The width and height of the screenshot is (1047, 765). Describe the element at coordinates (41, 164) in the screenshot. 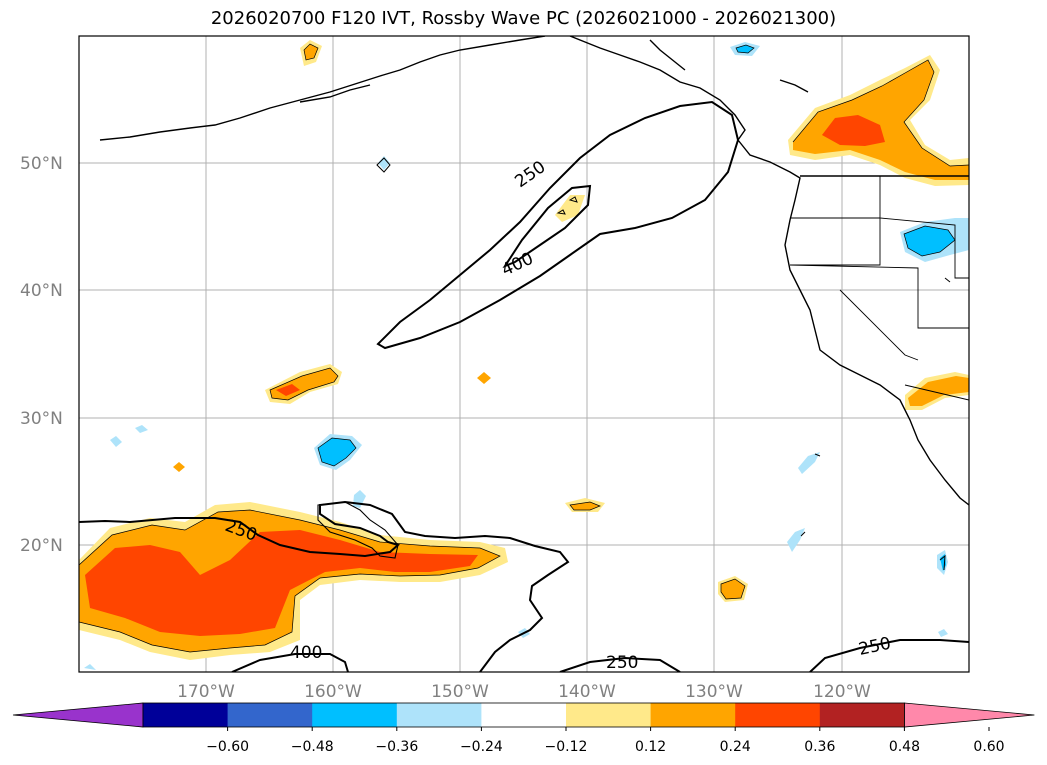

I see `lat-label-50n: 50°N` at that location.